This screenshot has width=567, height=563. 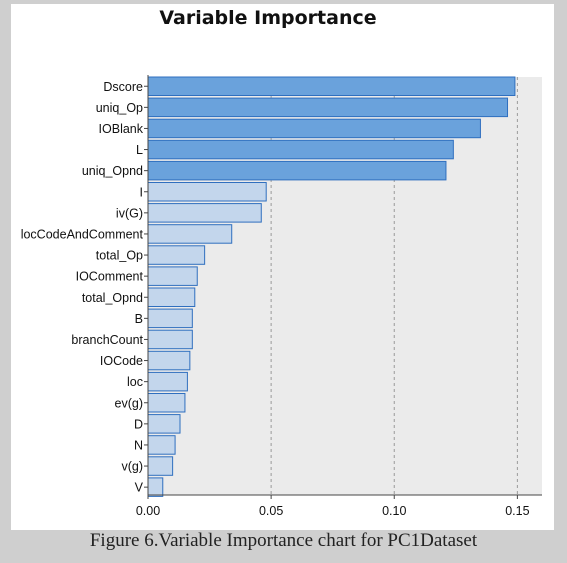 I want to click on y-tick-label-11: B, so click(x=139, y=319).